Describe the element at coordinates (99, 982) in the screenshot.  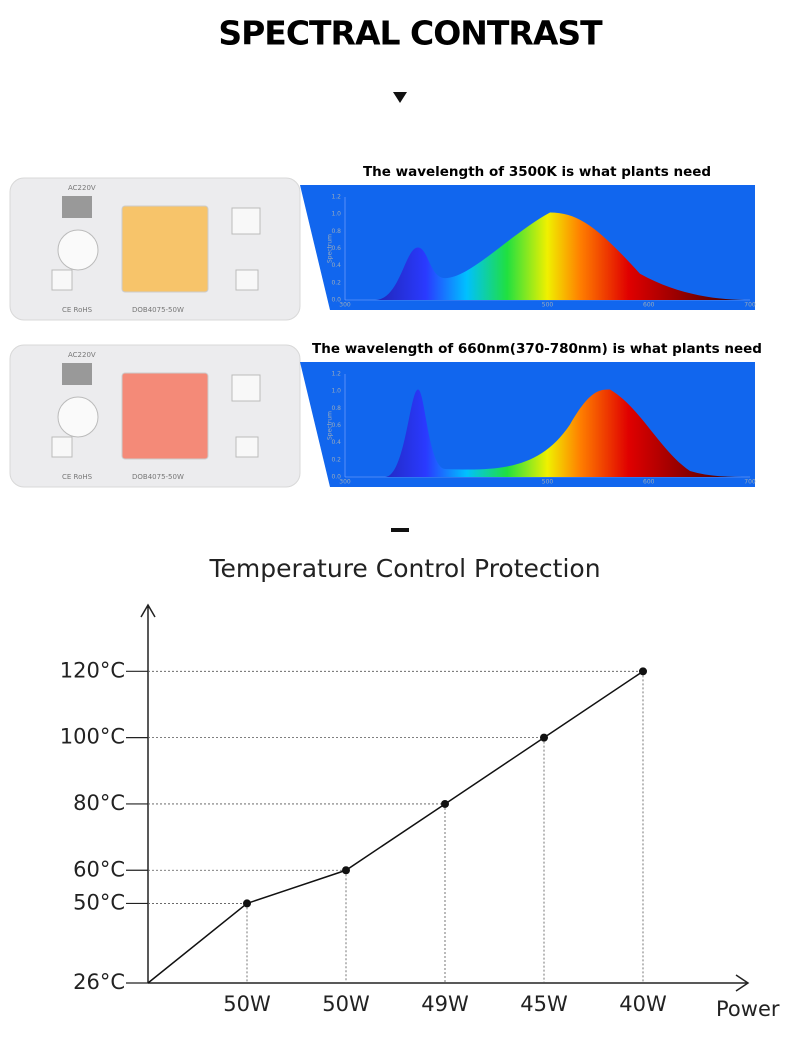
I see `y-tick-label: 26°C` at that location.